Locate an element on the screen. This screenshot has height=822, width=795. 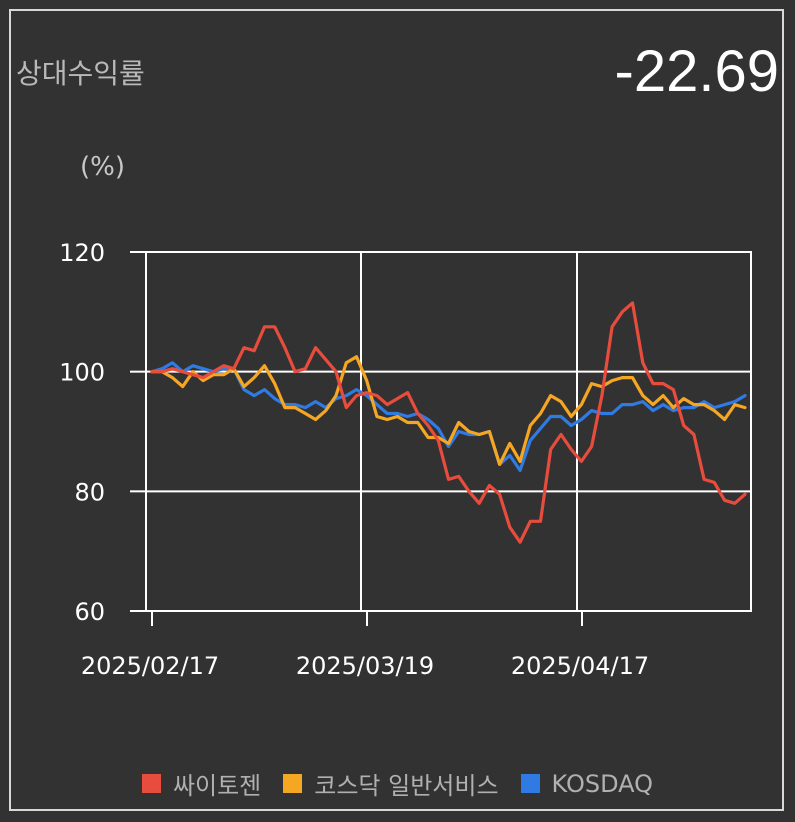
x-tick-label: 2025/03/19 is located at coordinates (365, 666).